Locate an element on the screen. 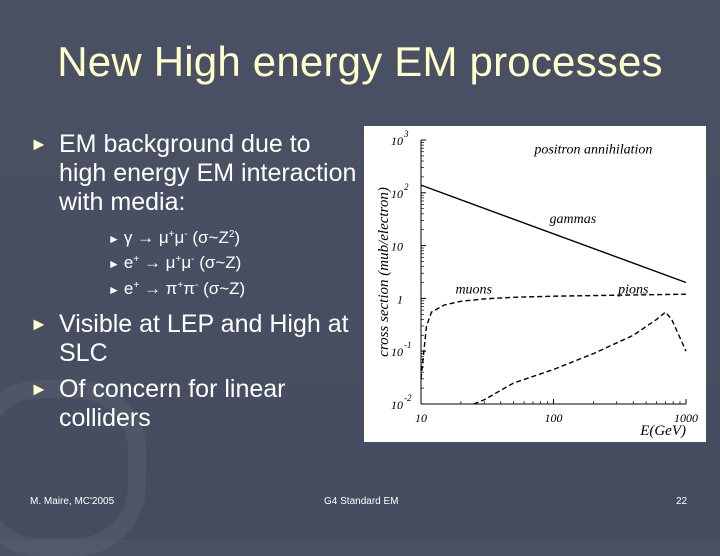  footer-author: M. Maire, MC'2005 is located at coordinates (72, 501).